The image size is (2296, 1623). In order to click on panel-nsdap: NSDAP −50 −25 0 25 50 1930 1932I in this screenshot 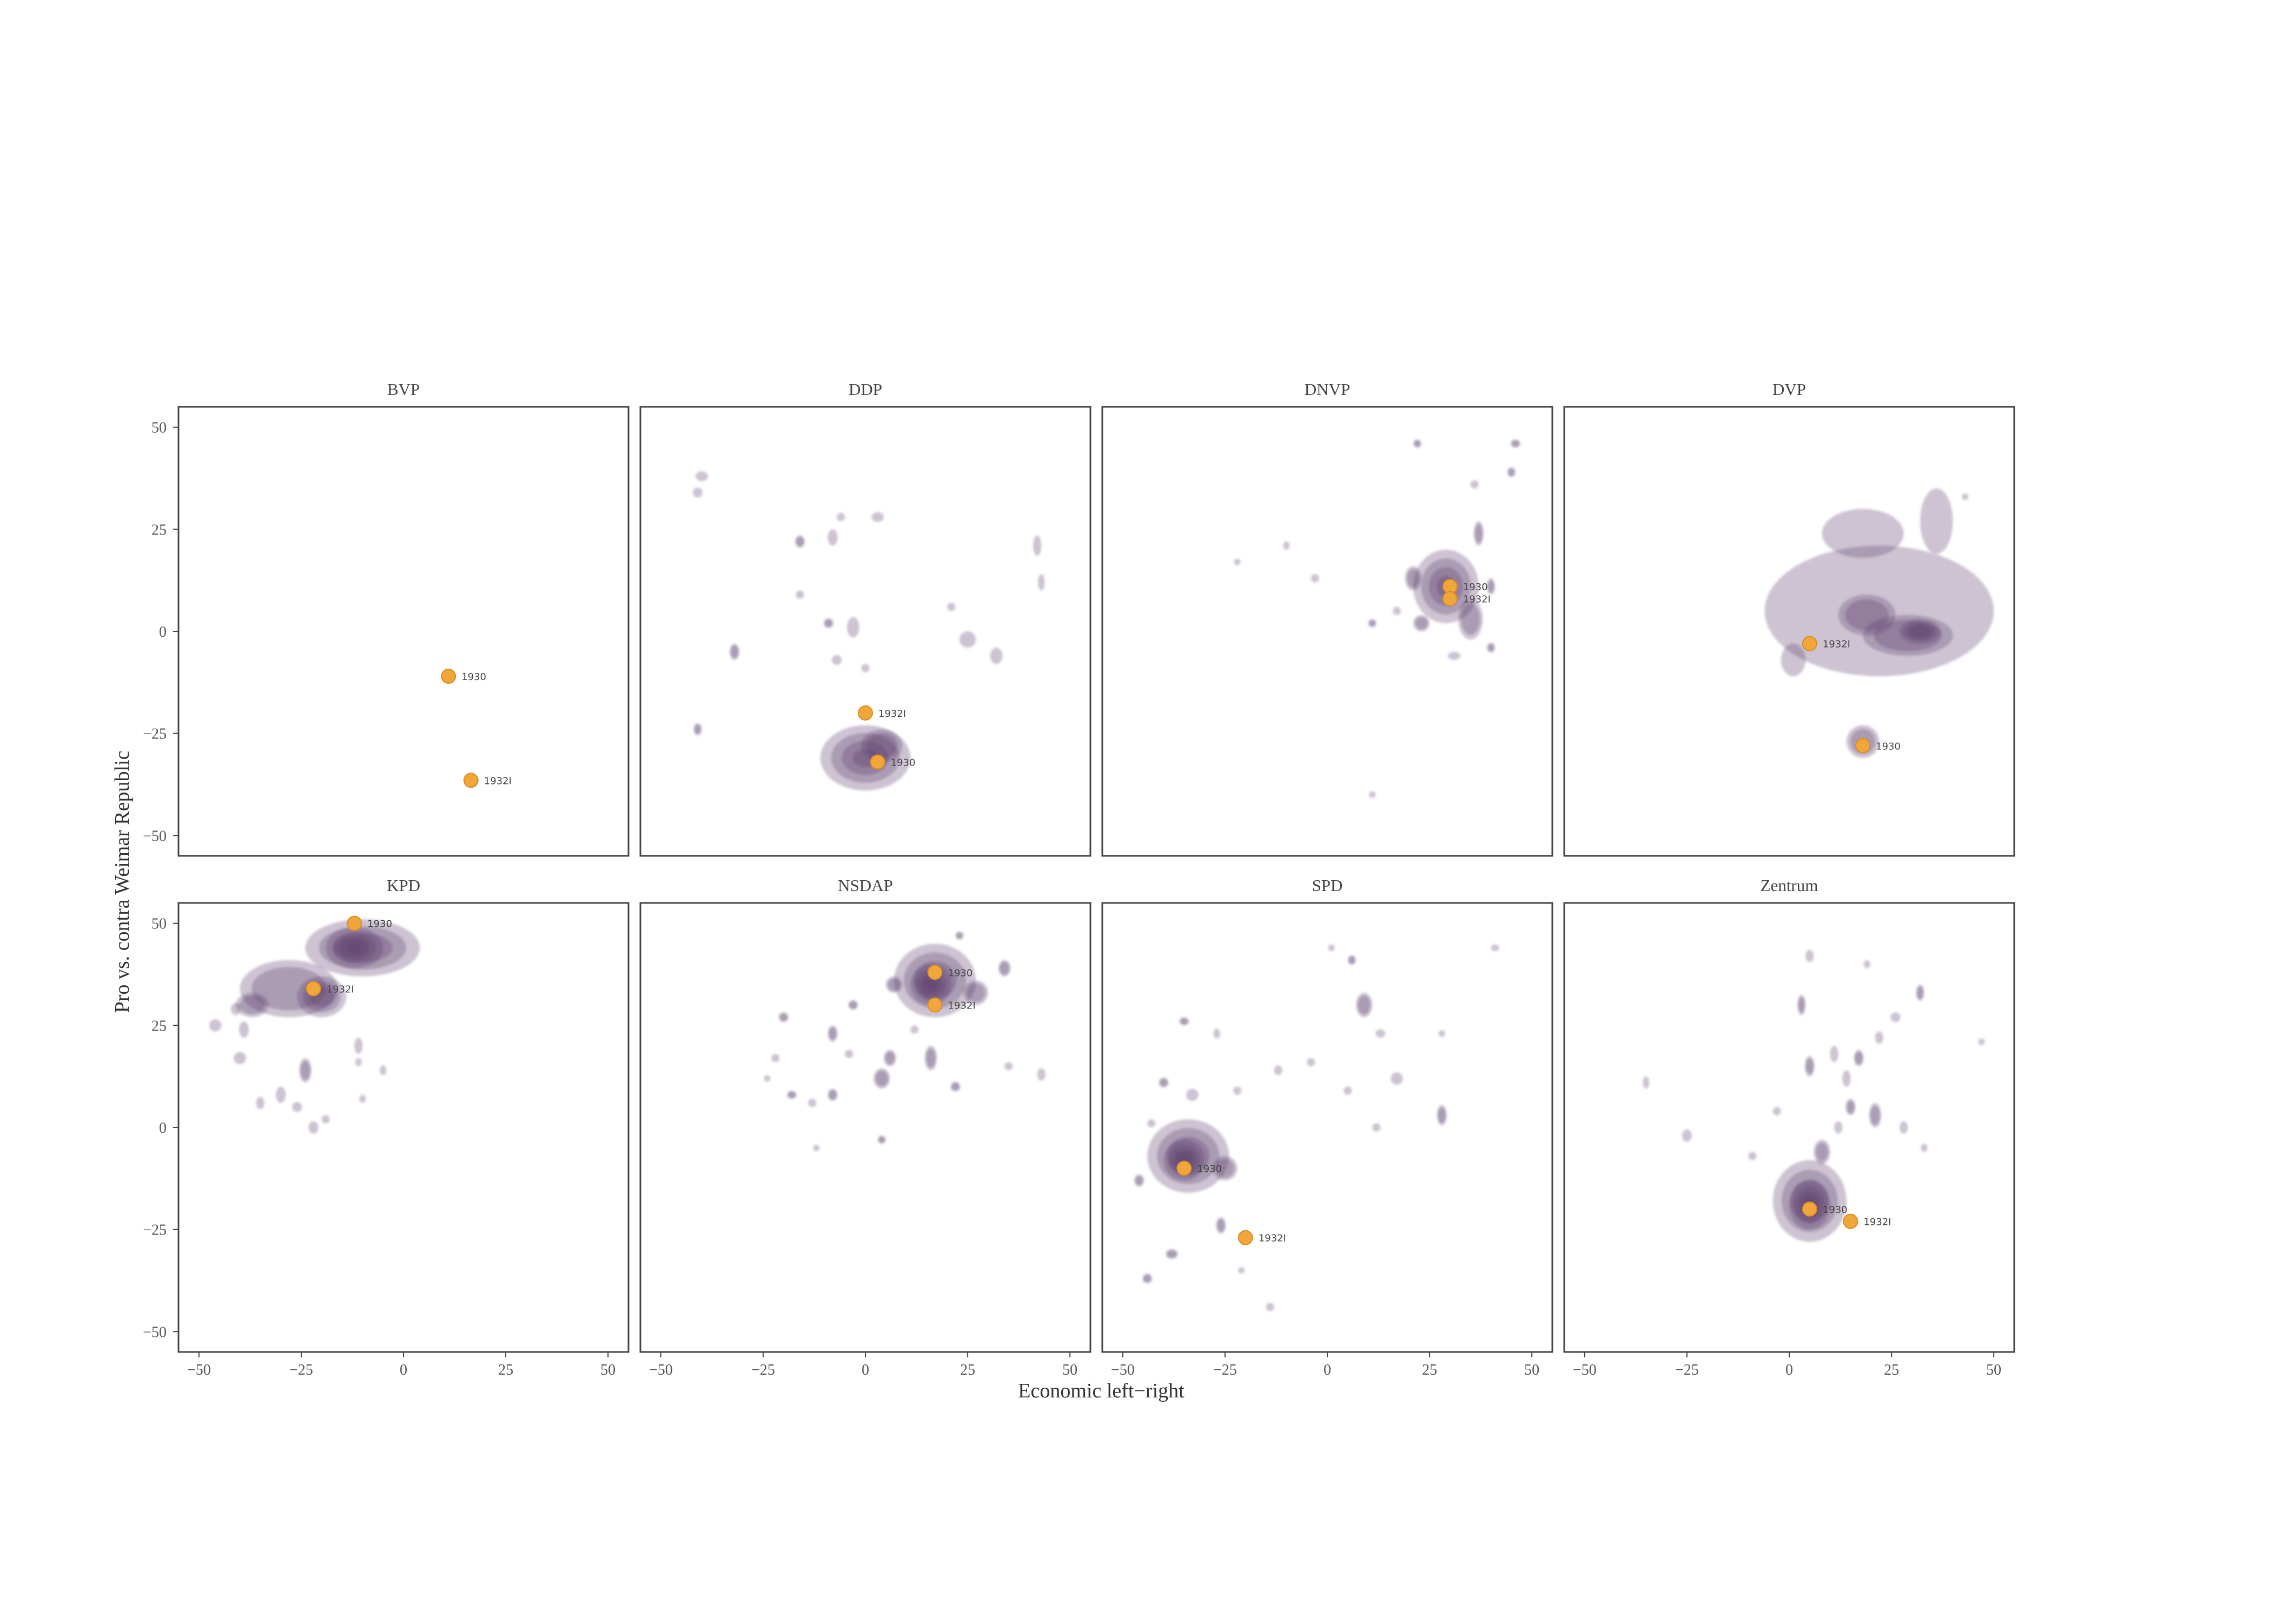, I will do `click(865, 1127)`.